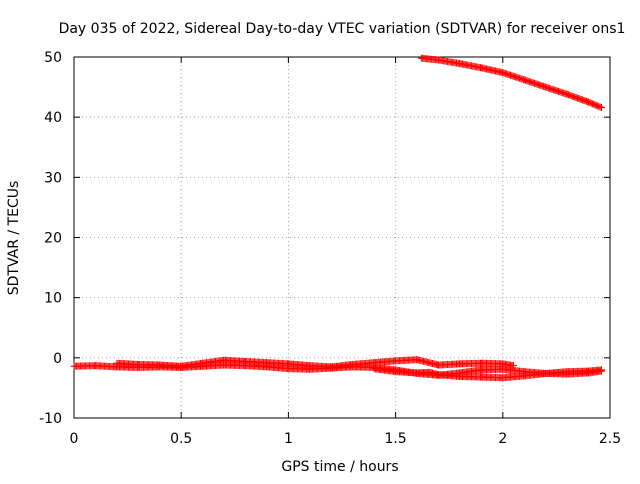 This screenshot has height=484, width=640. What do you see at coordinates (14, 238) in the screenshot?
I see `y-axis-label: SDTVAR / TECUs` at bounding box center [14, 238].